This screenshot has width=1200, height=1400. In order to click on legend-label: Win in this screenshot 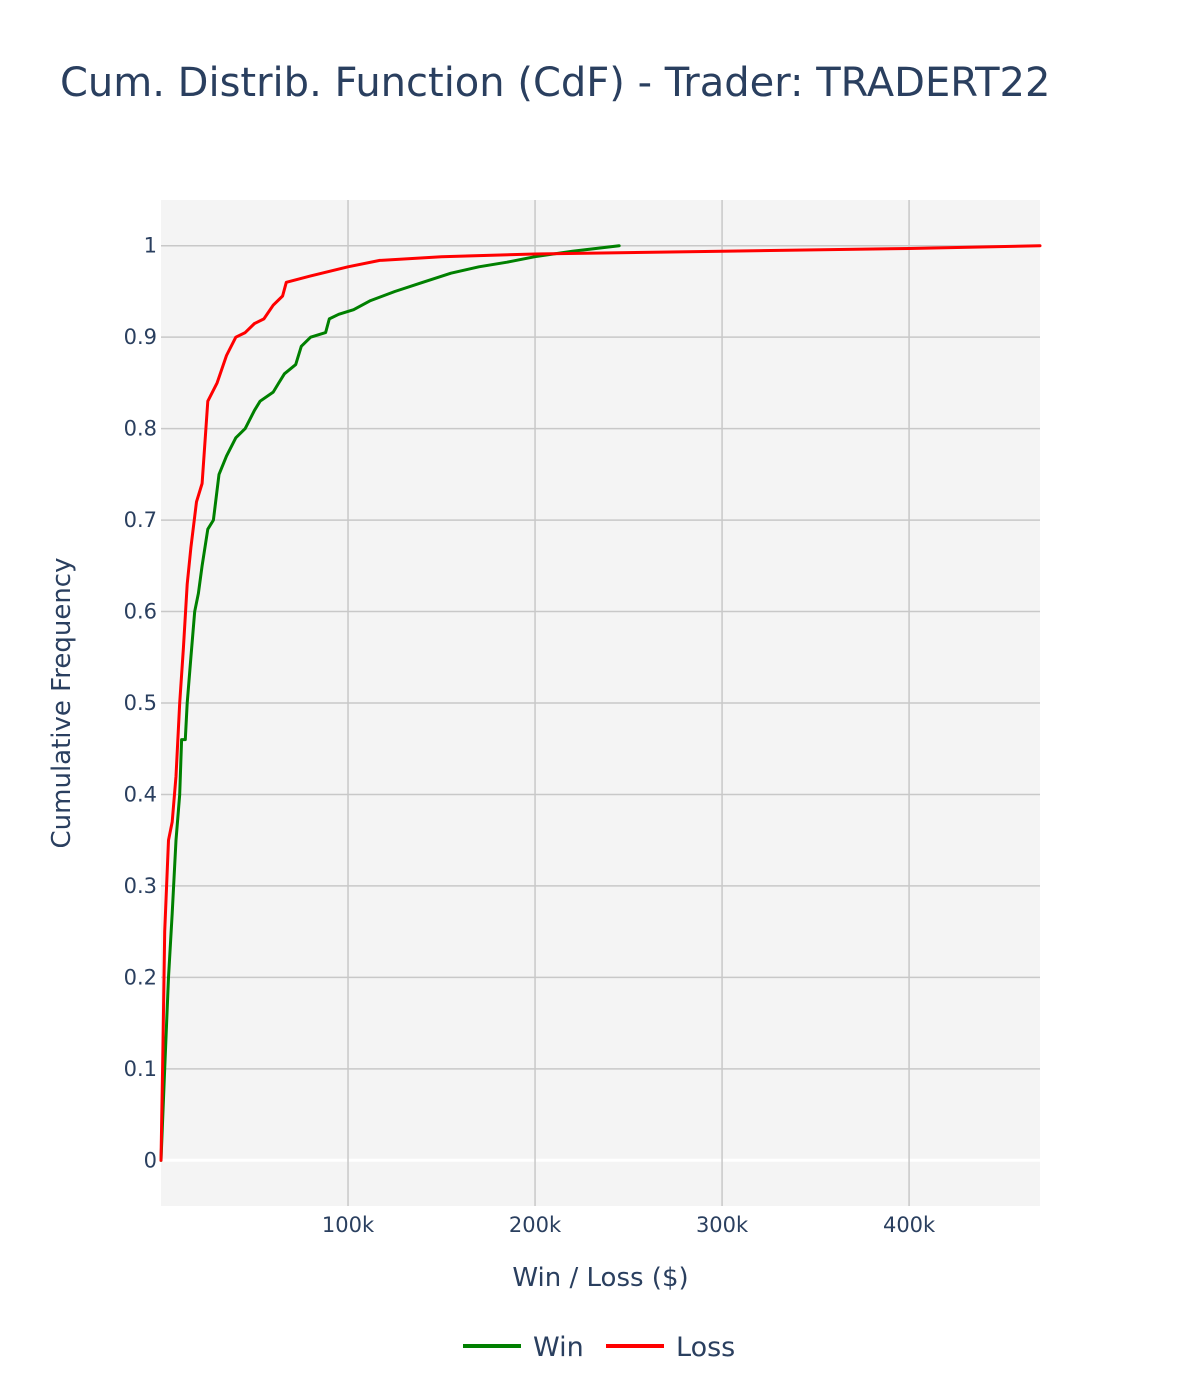, I will do `click(558, 1347)`.